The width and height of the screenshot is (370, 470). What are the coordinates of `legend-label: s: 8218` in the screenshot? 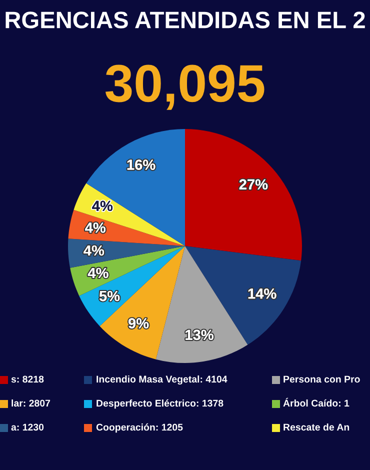 It's located at (27, 379).